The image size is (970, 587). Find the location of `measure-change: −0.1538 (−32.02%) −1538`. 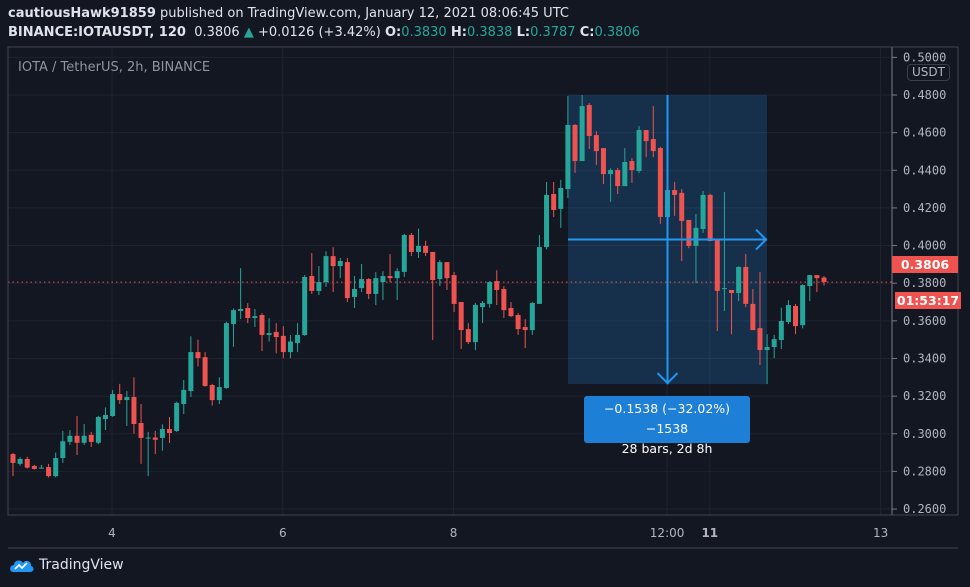

measure-change: −0.1538 (−32.02%) −1538 is located at coordinates (667, 418).